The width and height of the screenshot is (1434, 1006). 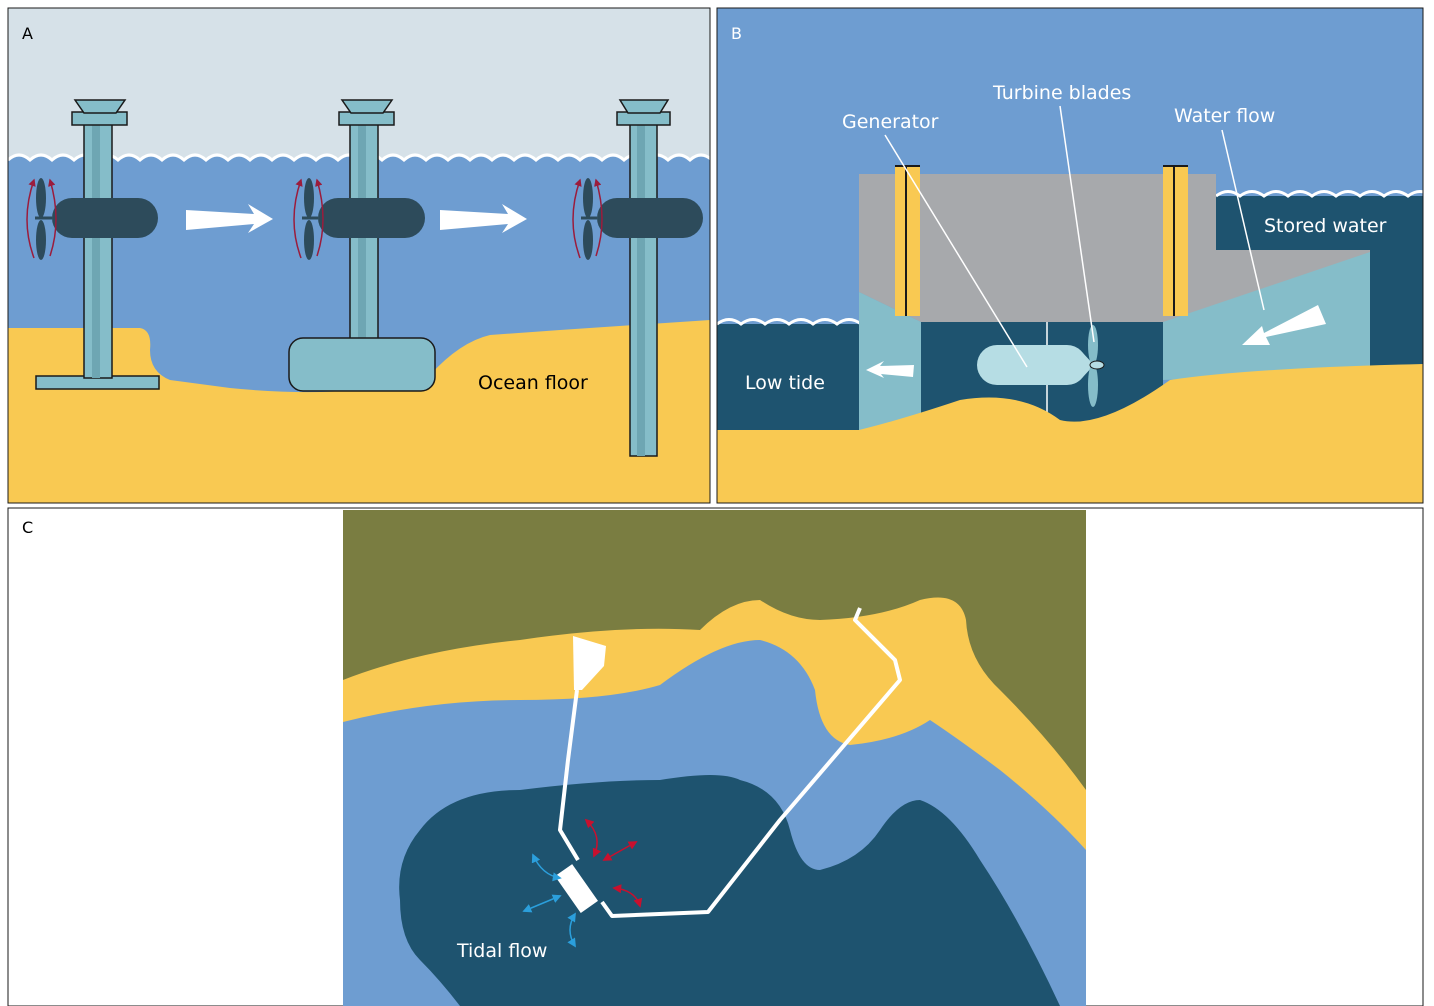 I want to click on stored-water-label: Stored water, so click(x=1325, y=226).